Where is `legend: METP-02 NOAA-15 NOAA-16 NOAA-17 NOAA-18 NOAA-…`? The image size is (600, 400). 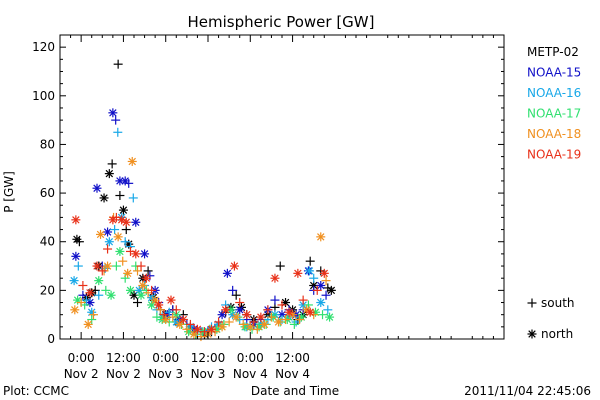
legend: METP-02 NOAA-15 NOAA-16 NOAA-17 NOAA-18 NOAA-… is located at coordinates (554, 193).